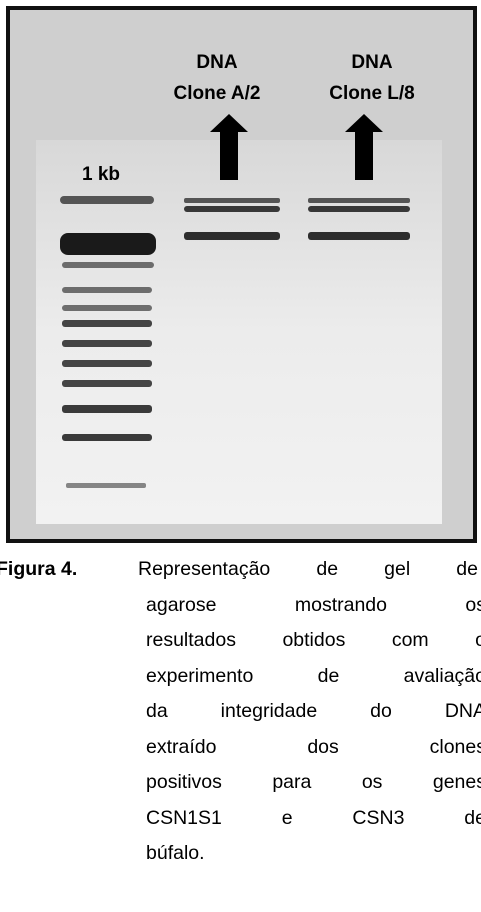 The image size is (481, 912). What do you see at coordinates (175, 853) in the screenshot?
I see `caption-line: búfalo.` at bounding box center [175, 853].